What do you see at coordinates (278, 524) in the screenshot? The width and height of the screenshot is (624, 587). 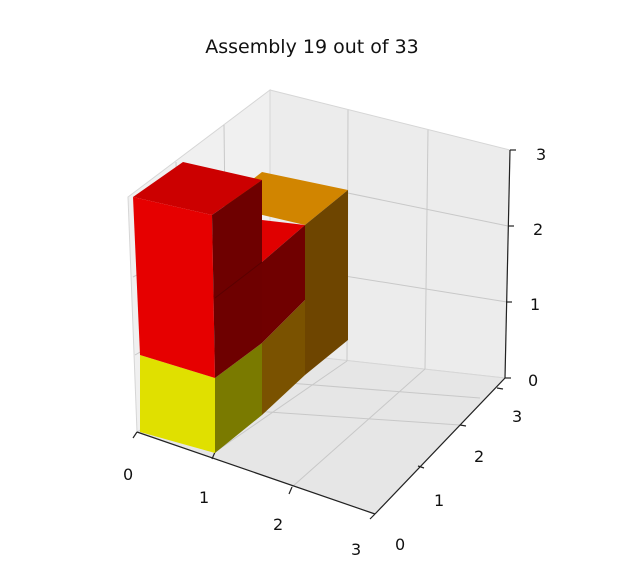 I see `x-tick-label: 2` at bounding box center [278, 524].